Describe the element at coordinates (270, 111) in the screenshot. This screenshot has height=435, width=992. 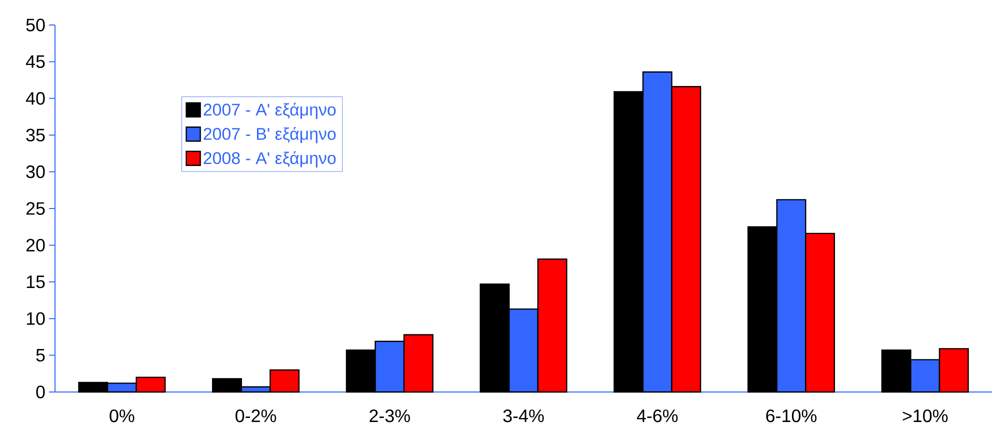
I see `legend-label: 2007 - A' εξάμηνο` at that location.